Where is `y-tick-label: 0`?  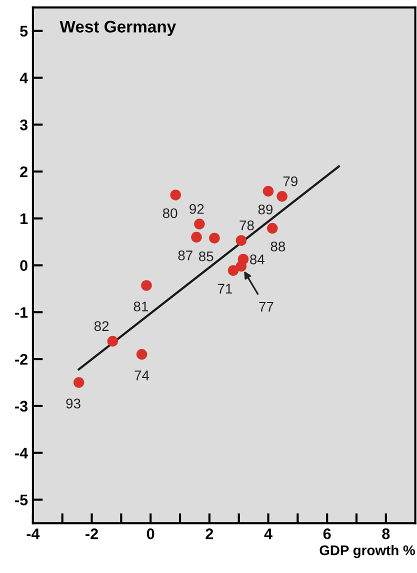
y-tick-label: 0 is located at coordinates (24, 265).